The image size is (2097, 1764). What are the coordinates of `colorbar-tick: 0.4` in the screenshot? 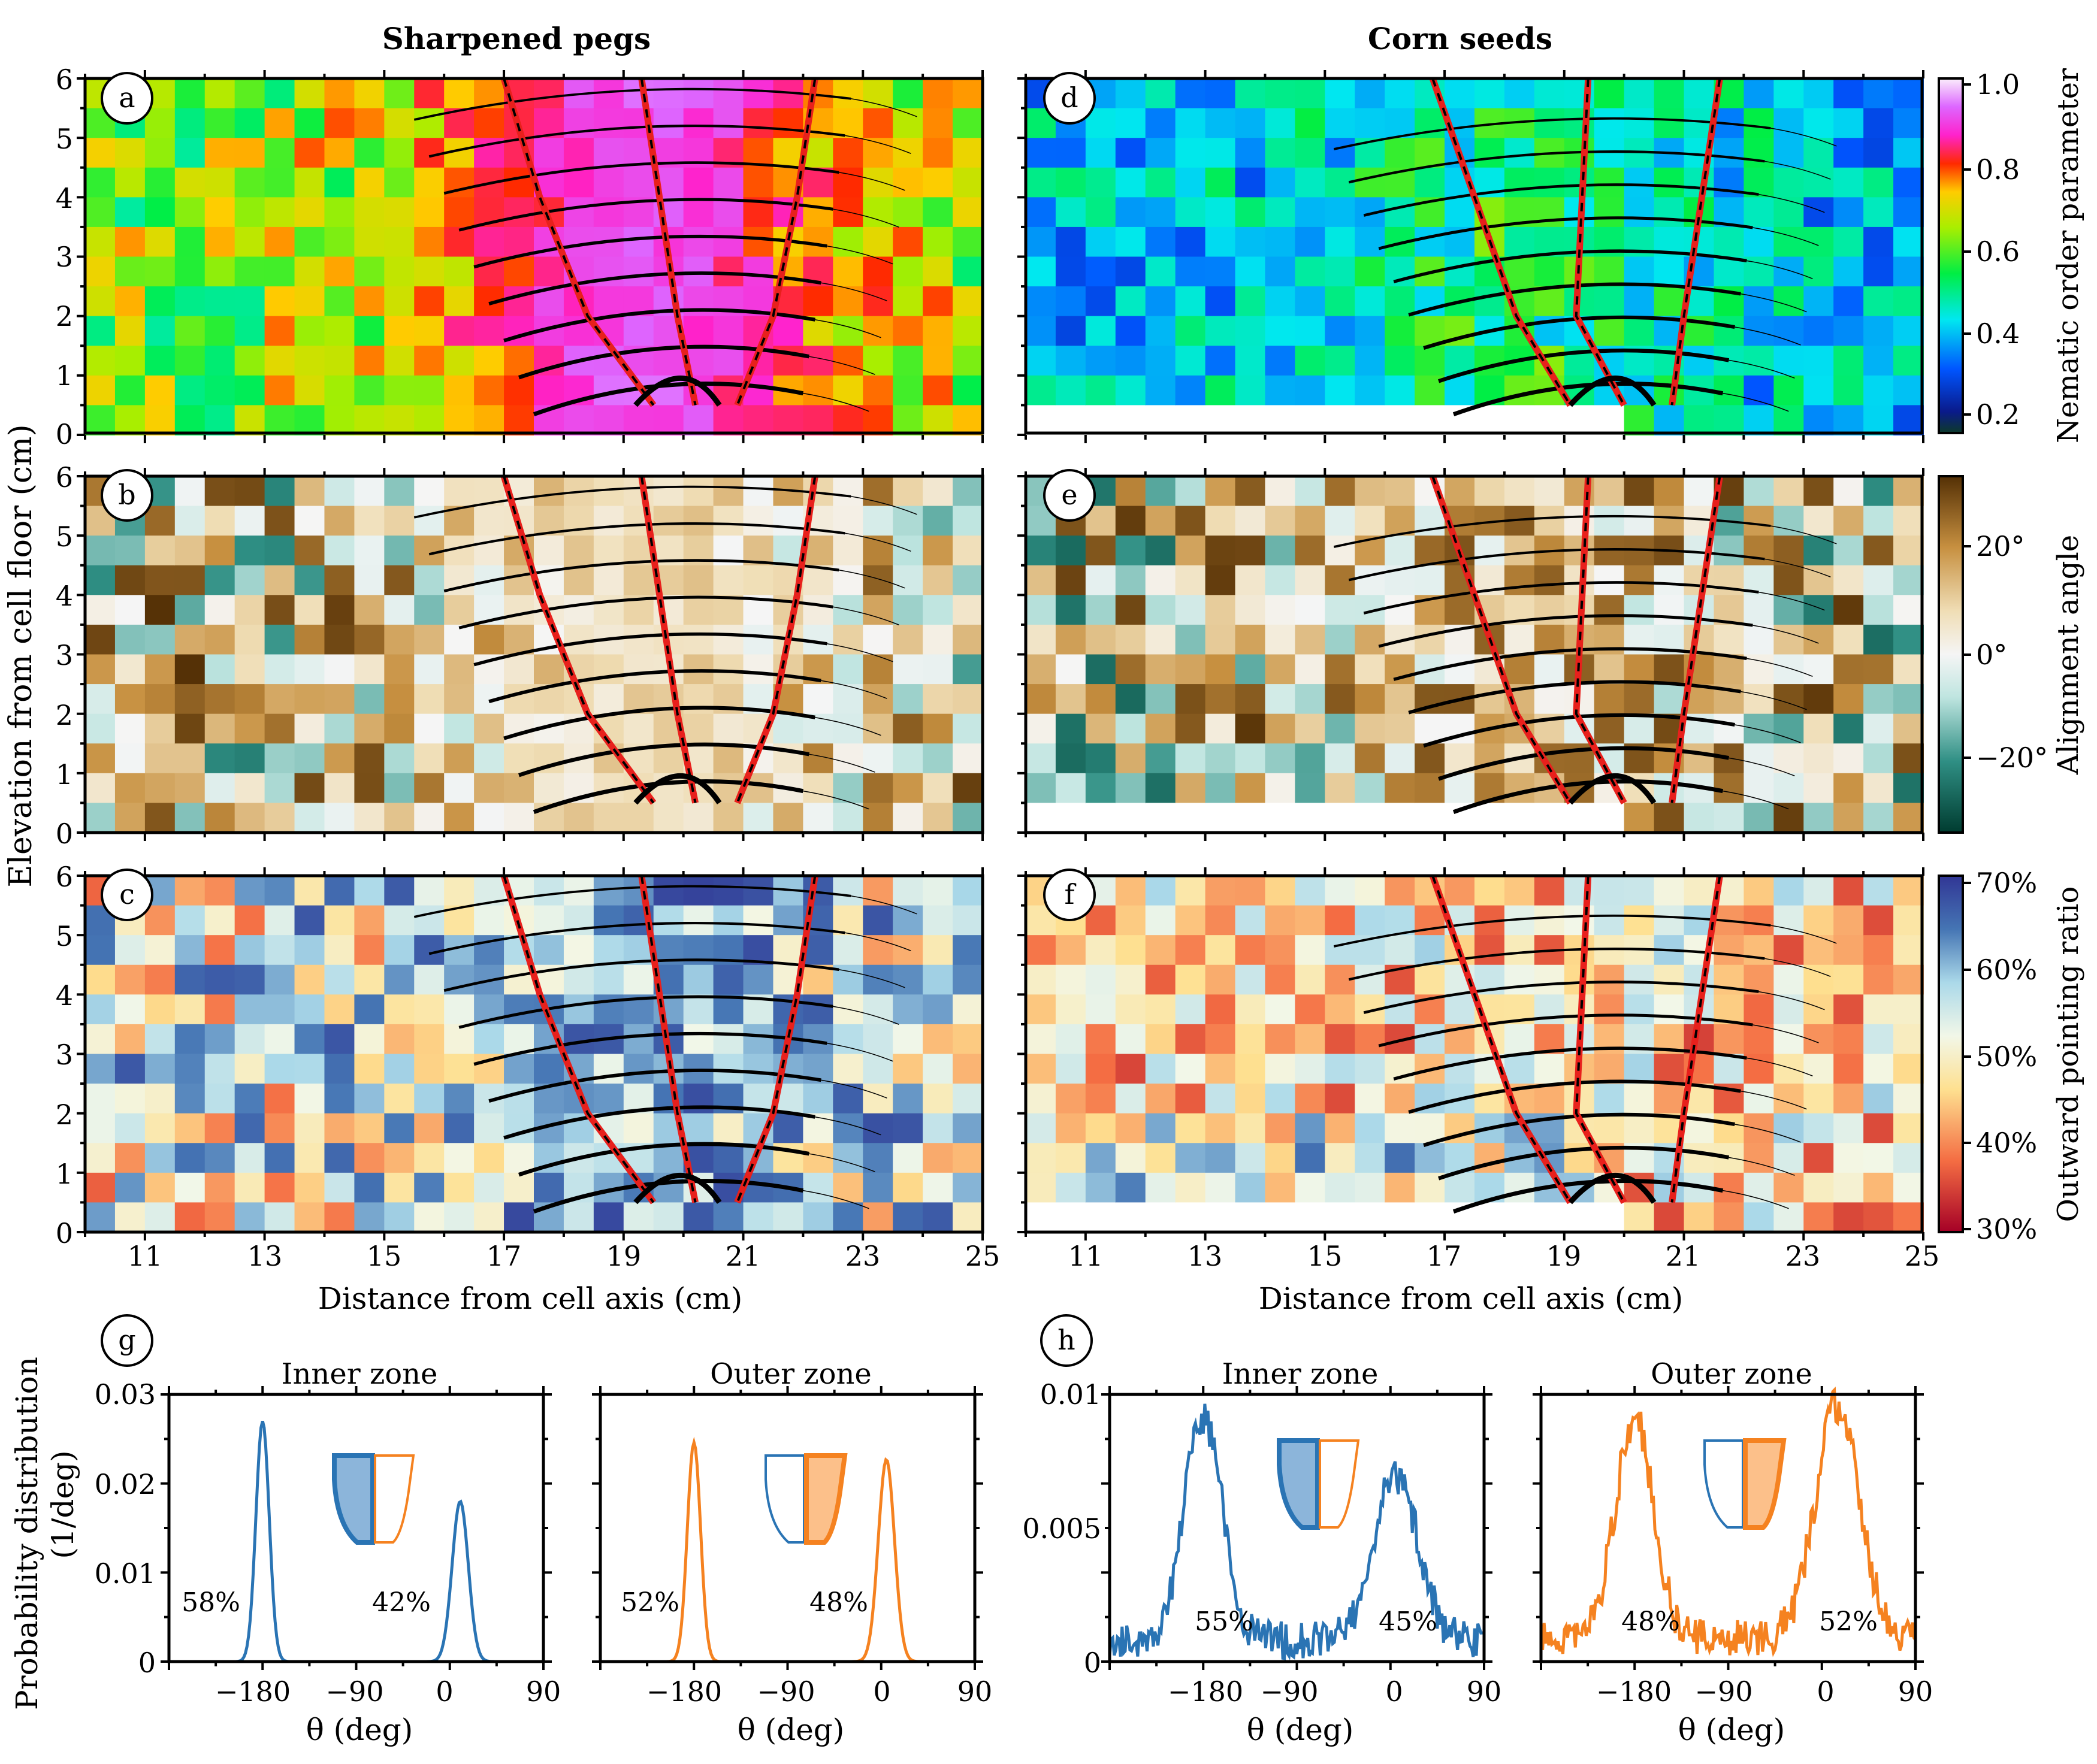 It's located at (1998, 333).